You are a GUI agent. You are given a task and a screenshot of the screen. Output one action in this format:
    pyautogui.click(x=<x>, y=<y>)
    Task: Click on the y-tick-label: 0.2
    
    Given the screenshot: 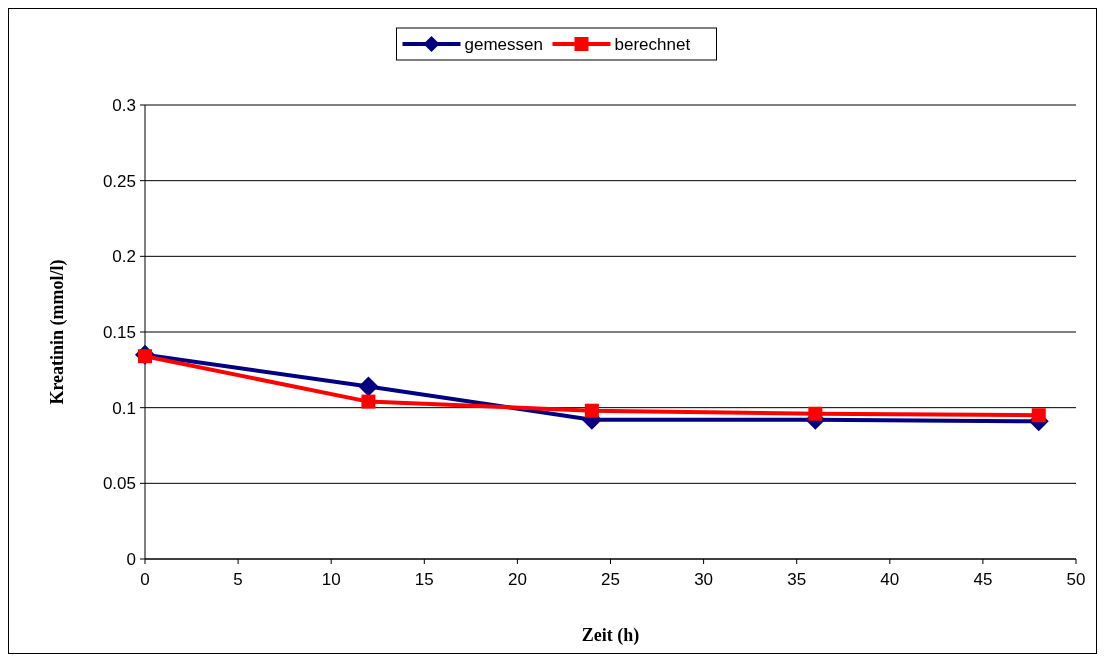 What is the action you would take?
    pyautogui.click(x=124, y=257)
    